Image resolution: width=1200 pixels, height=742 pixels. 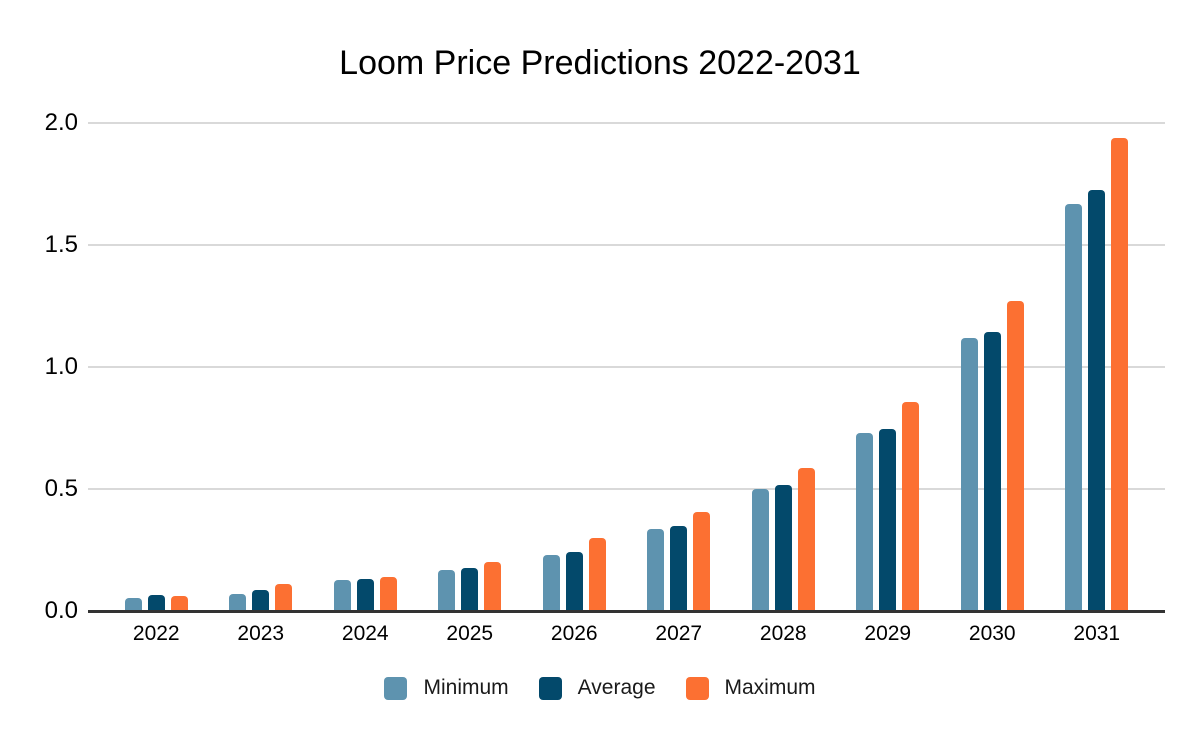 What do you see at coordinates (61, 366) in the screenshot?
I see `y-axis-tick-label-1.0: 1.0` at bounding box center [61, 366].